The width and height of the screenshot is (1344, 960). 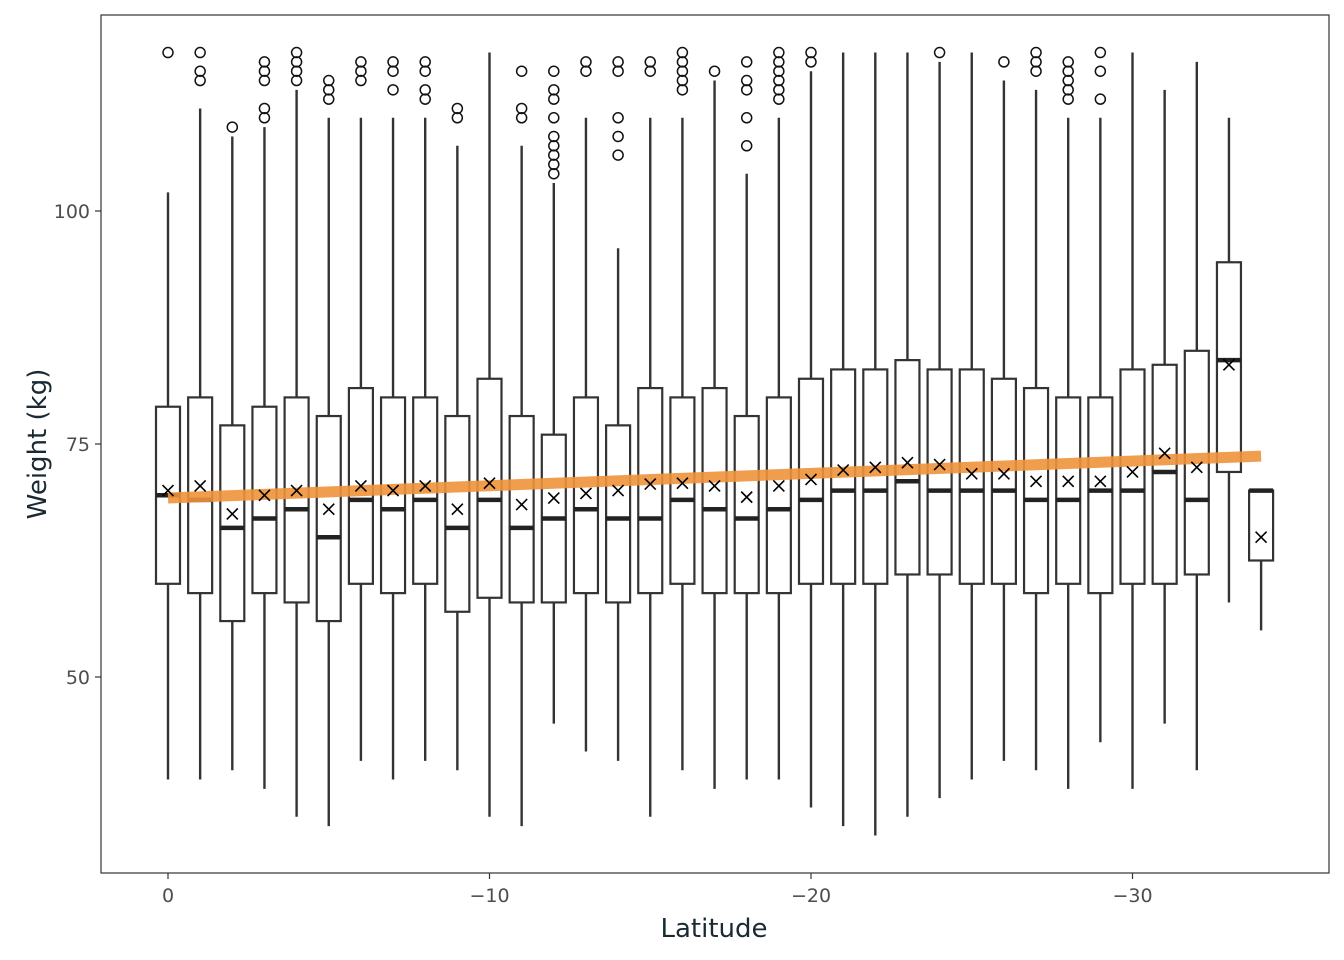 I want to click on trend-line, so click(x=714, y=477).